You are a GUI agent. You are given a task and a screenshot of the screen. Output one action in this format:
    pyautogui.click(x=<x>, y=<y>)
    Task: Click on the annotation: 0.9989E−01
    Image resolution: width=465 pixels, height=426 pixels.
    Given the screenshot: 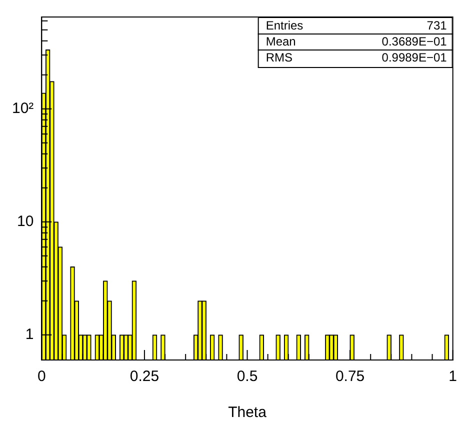 What is the action you would take?
    pyautogui.click(x=415, y=57)
    